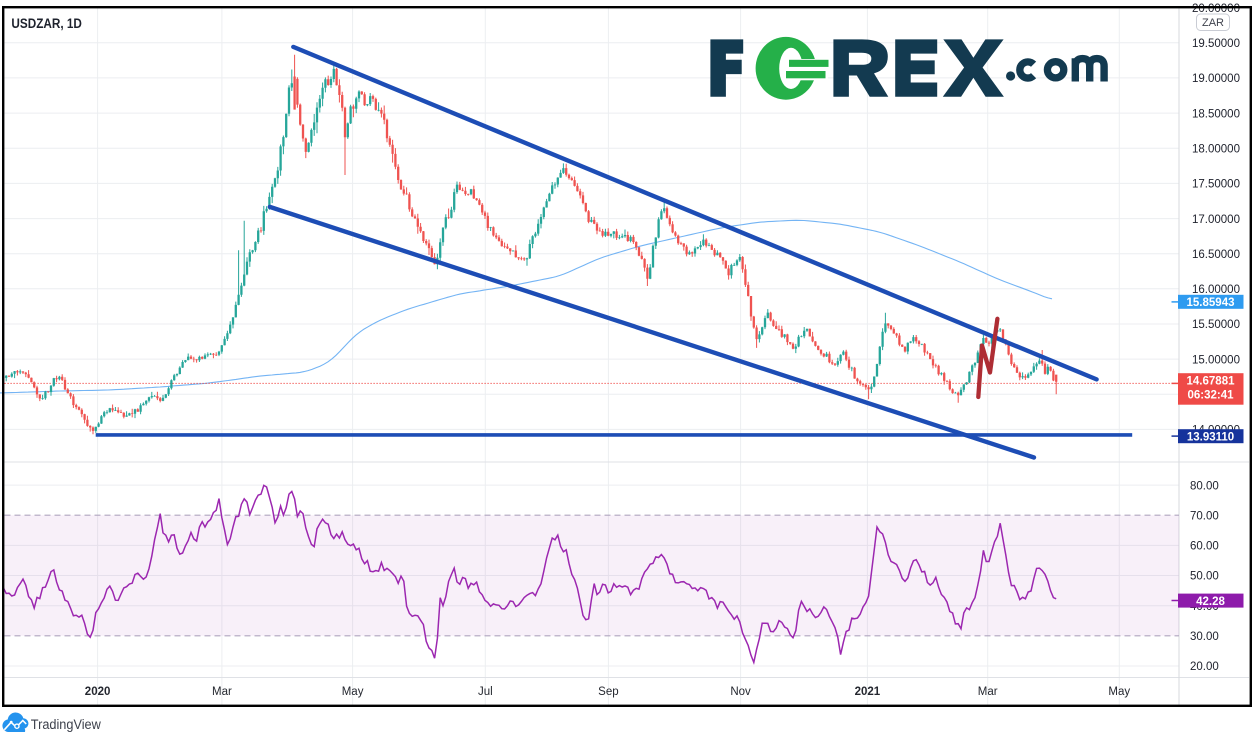 This screenshot has height=748, width=1255. I want to click on svg-text: Sep, so click(608, 692).